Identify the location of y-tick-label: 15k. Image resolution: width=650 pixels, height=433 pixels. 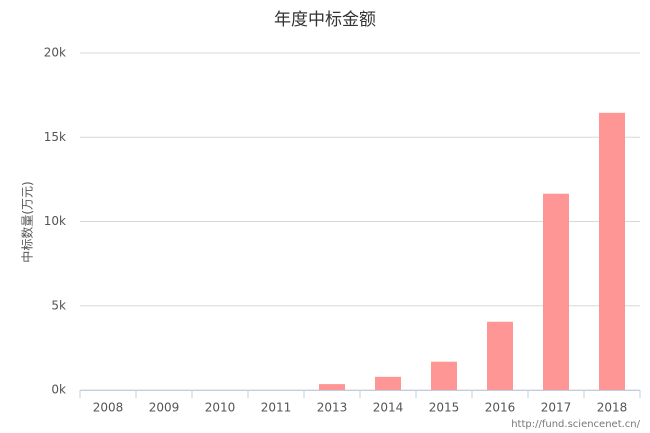
(55, 137).